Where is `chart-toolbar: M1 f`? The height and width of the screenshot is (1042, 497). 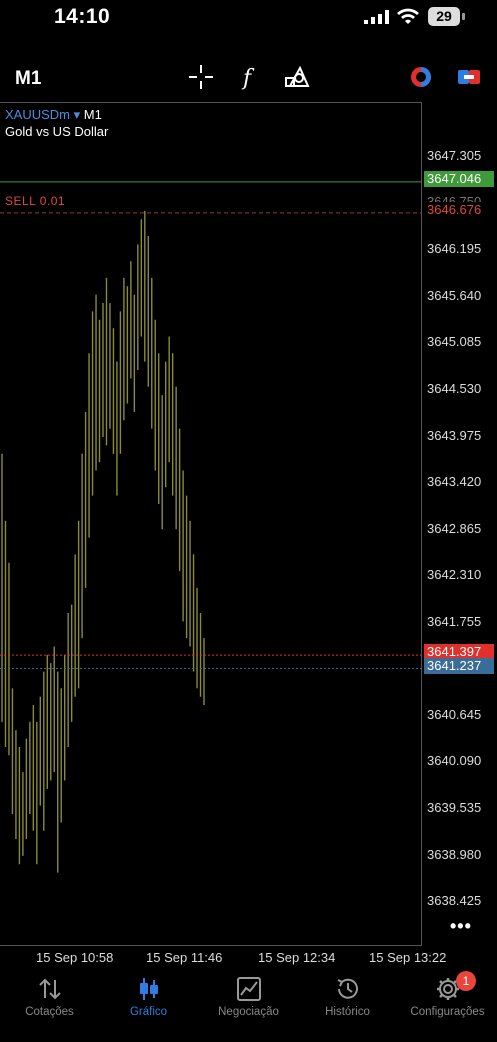
chart-toolbar: M1 f is located at coordinates (248, 78).